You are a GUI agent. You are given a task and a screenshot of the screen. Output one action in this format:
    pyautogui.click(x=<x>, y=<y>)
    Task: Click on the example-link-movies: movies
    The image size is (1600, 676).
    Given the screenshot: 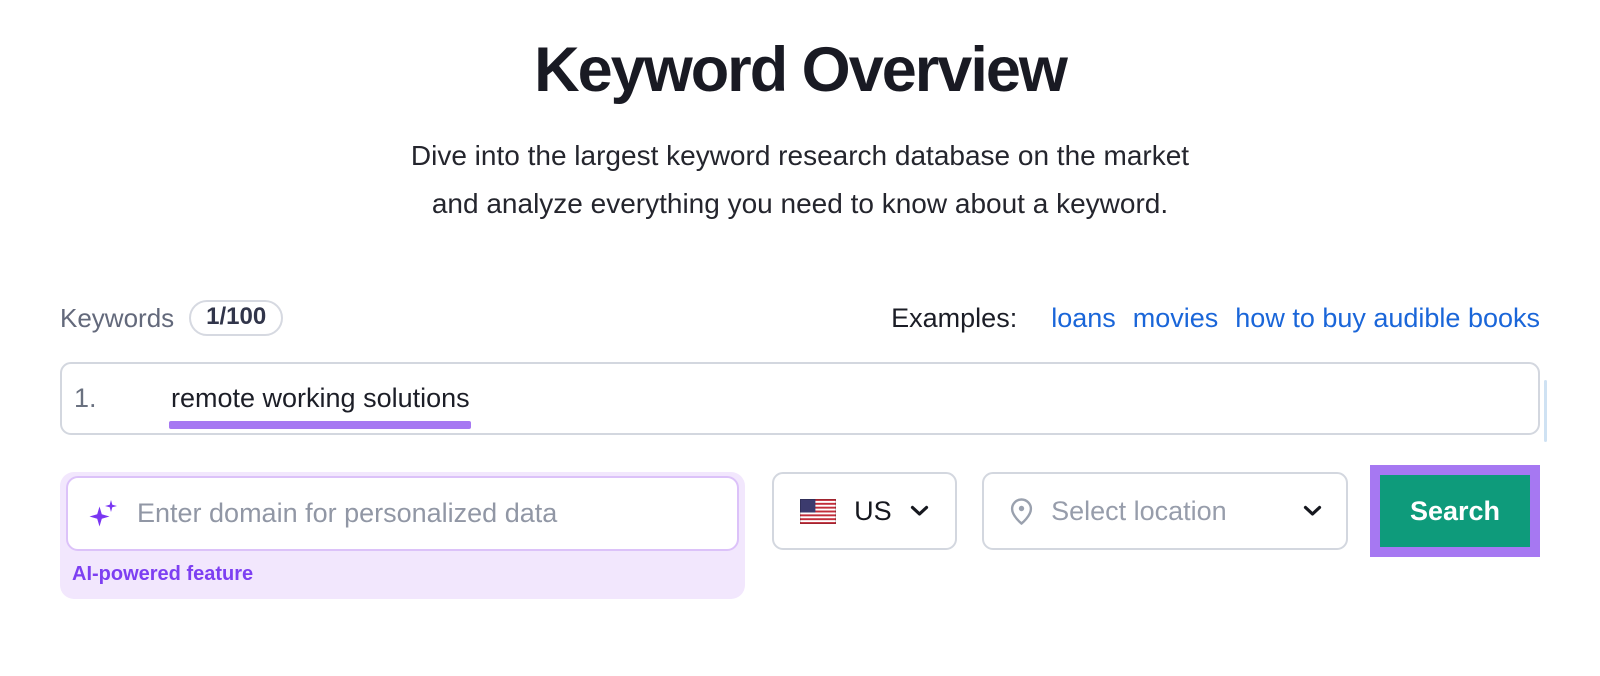 What is the action you would take?
    pyautogui.click(x=1175, y=317)
    